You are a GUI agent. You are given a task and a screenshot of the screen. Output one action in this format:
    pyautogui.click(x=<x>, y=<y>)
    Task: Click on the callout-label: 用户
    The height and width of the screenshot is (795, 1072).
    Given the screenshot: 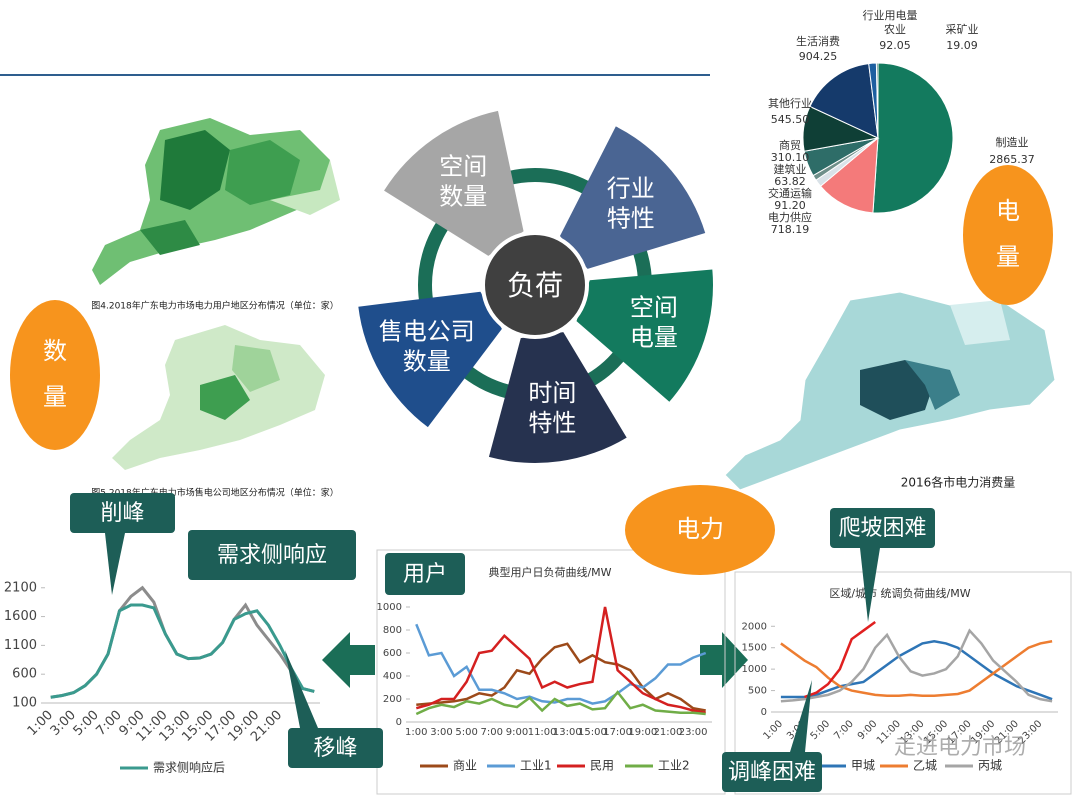 What is the action you would take?
    pyautogui.click(x=425, y=574)
    